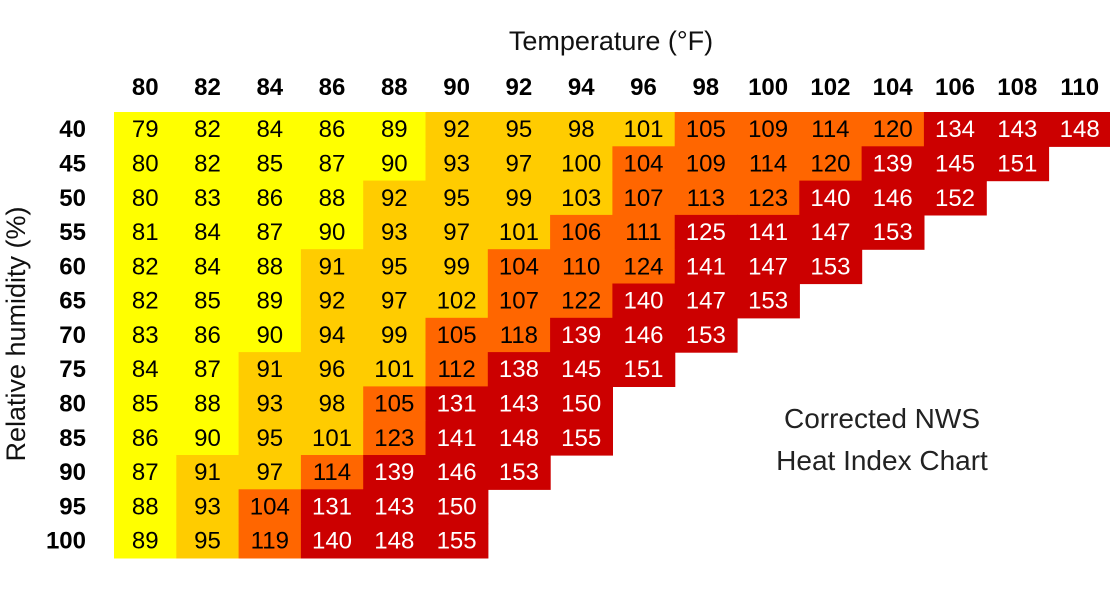 The height and width of the screenshot is (600, 1110). I want to click on heat-cell-label: 125, so click(706, 232).